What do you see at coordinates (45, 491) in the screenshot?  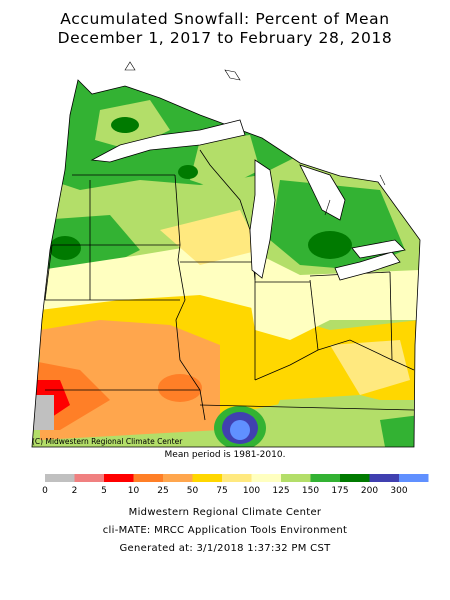 I see `legend-tick-label: 0` at bounding box center [45, 491].